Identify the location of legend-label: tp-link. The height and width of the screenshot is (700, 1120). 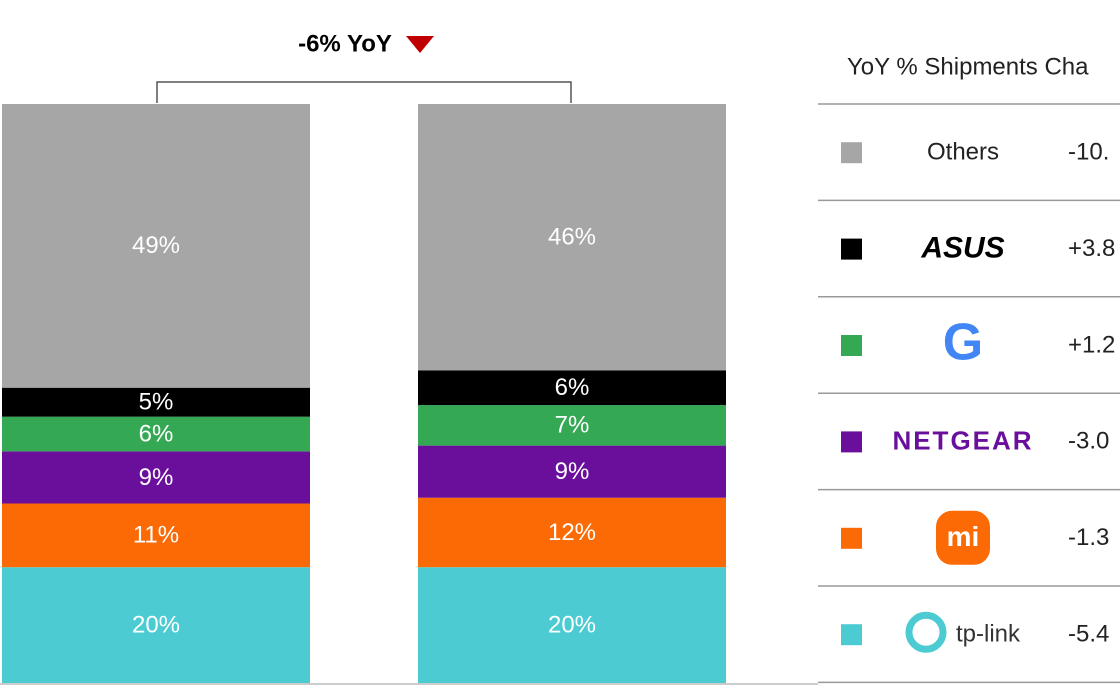
(988, 634).